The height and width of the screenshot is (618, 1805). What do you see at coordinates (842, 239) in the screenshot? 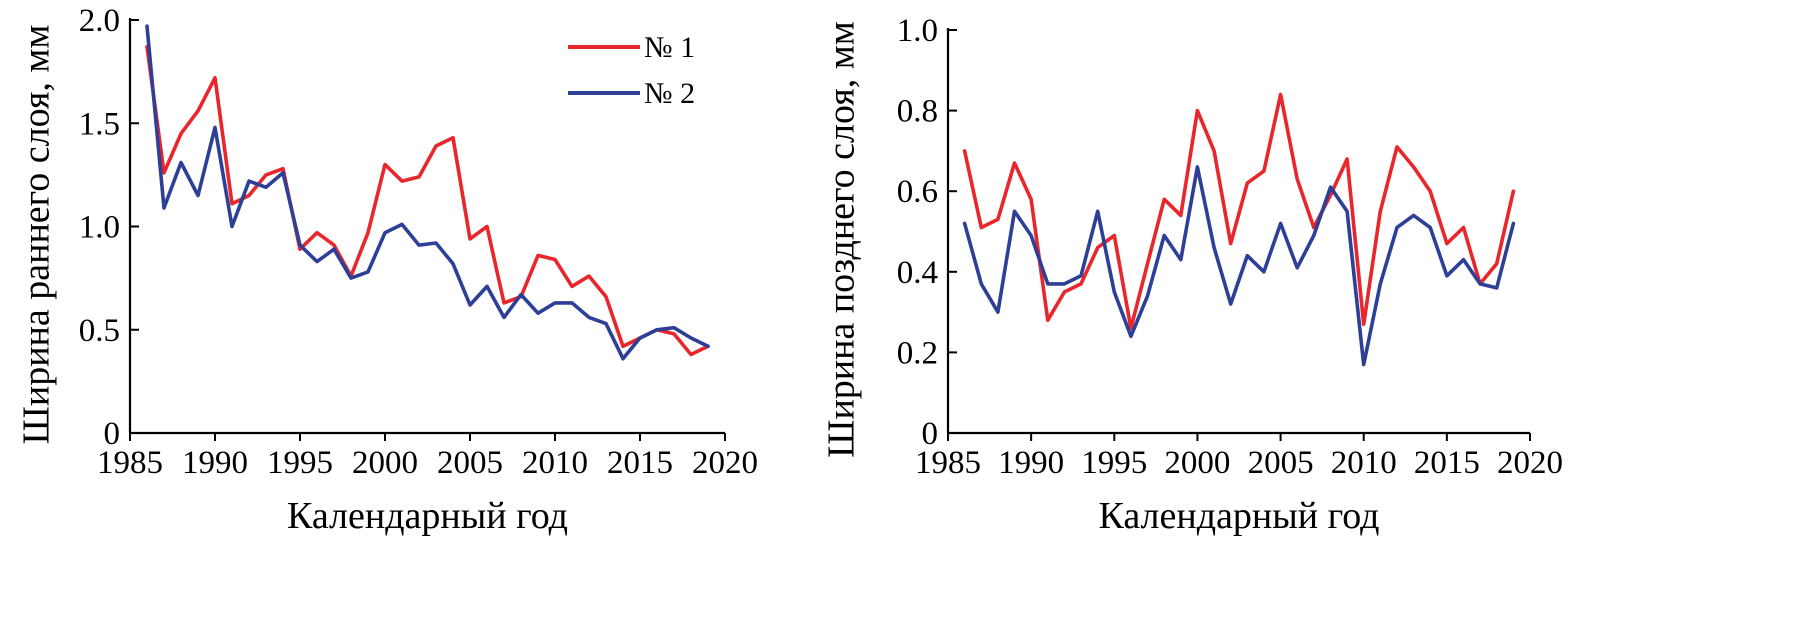
I see `y-axis-title: Ширина позднего слоя, мм` at bounding box center [842, 239].